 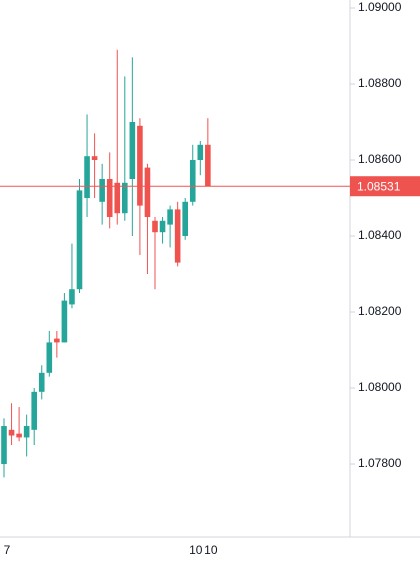 I want to click on y-tick-label: 1.08000, so click(x=380, y=387).